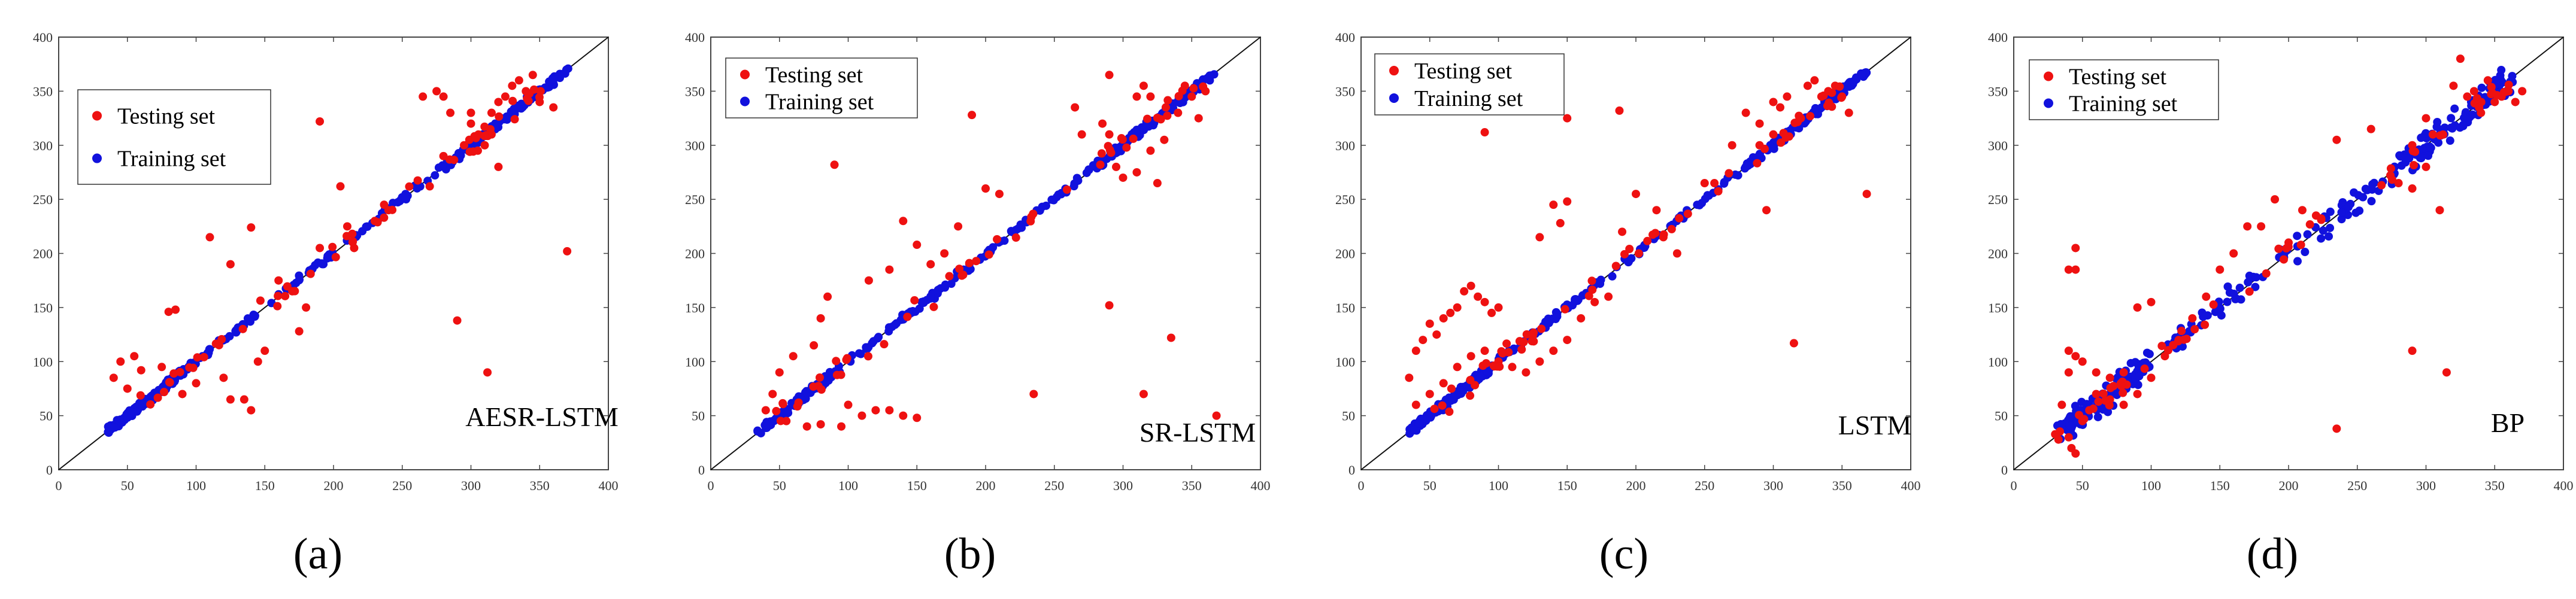 The width and height of the screenshot is (2576, 599). Describe the element at coordinates (821, 87) in the screenshot. I see `legend-box` at that location.